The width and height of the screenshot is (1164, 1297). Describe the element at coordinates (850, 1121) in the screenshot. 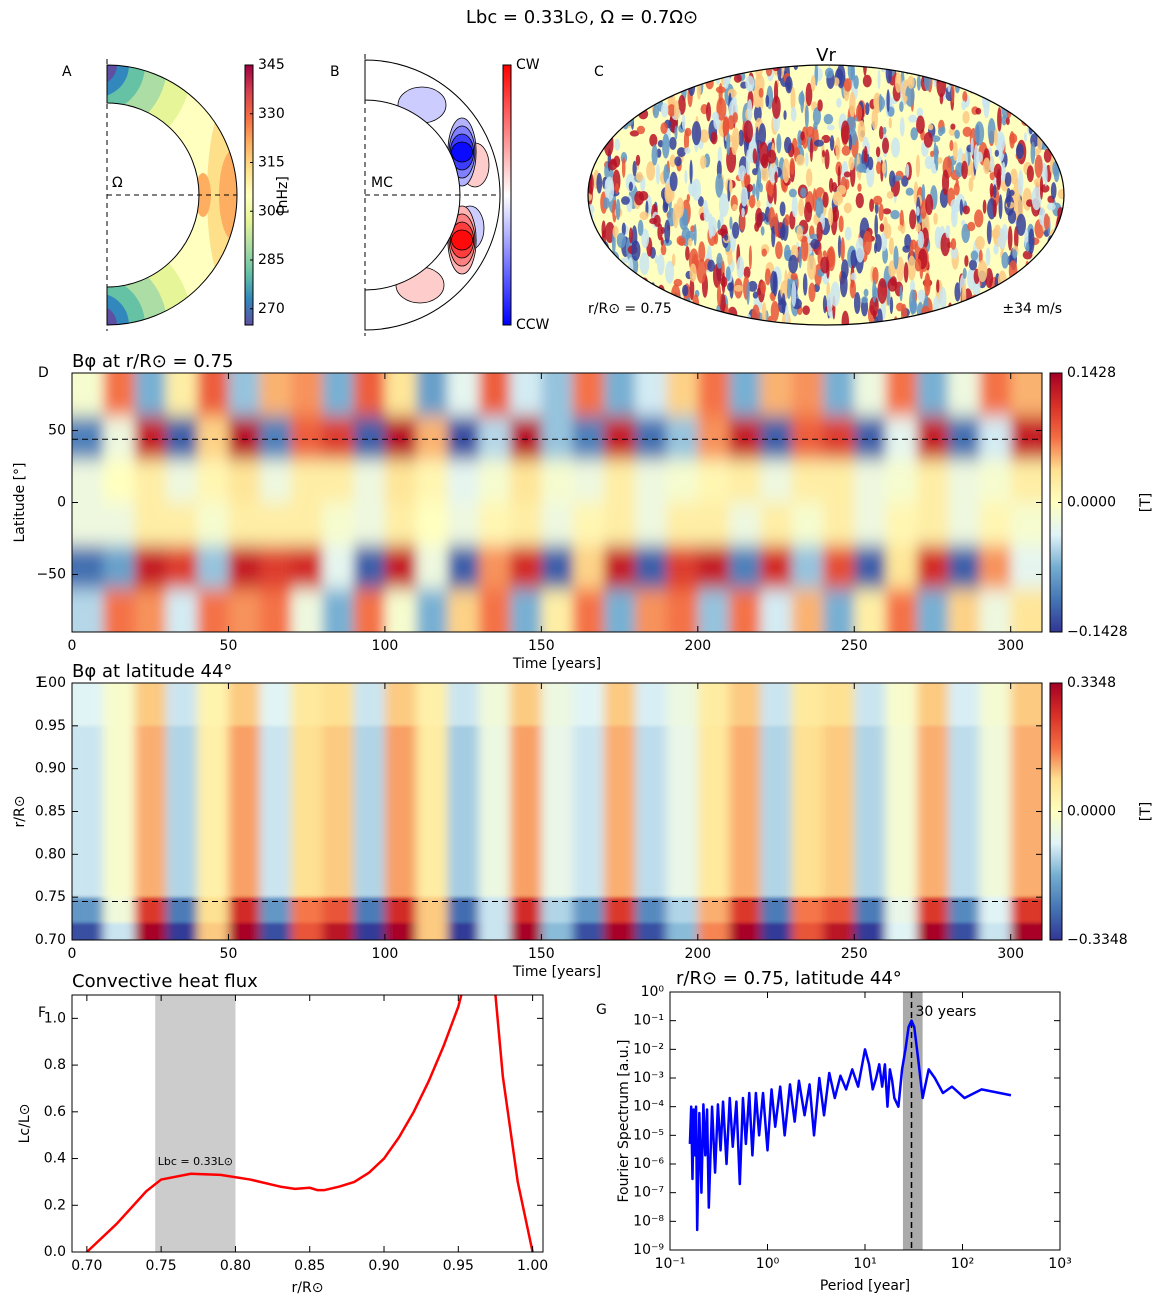

I see `plot-area` at that location.